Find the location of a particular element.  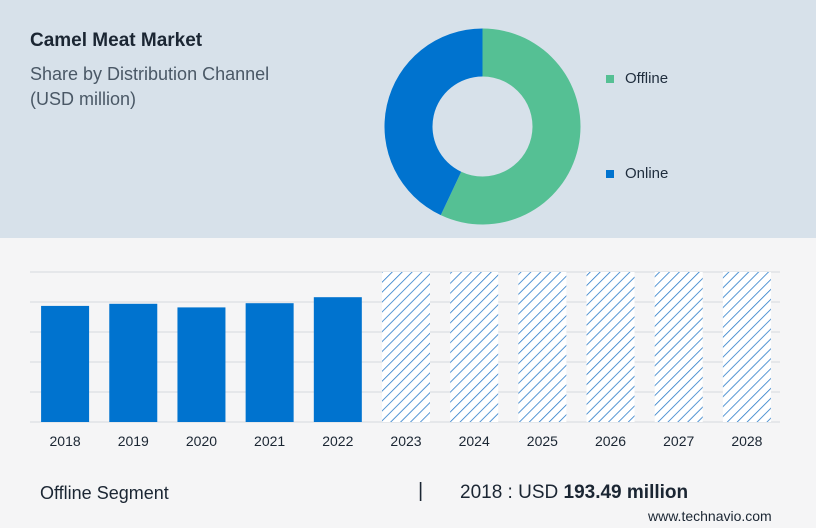

donut-slice-offline is located at coordinates (510, 126).